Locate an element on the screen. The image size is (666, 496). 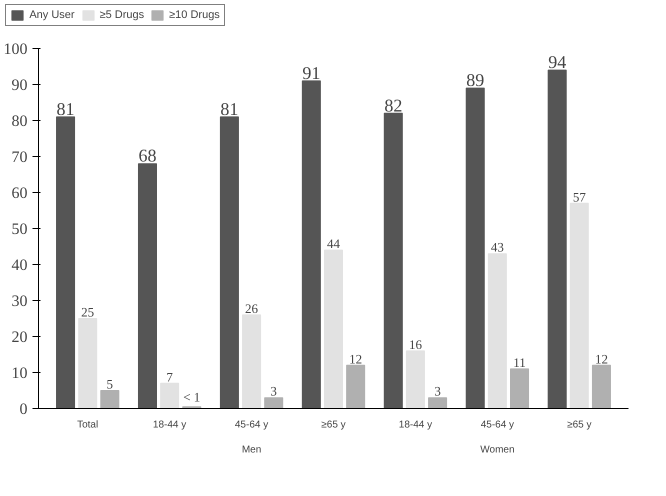
x-tick-label: Total is located at coordinates (87, 425).